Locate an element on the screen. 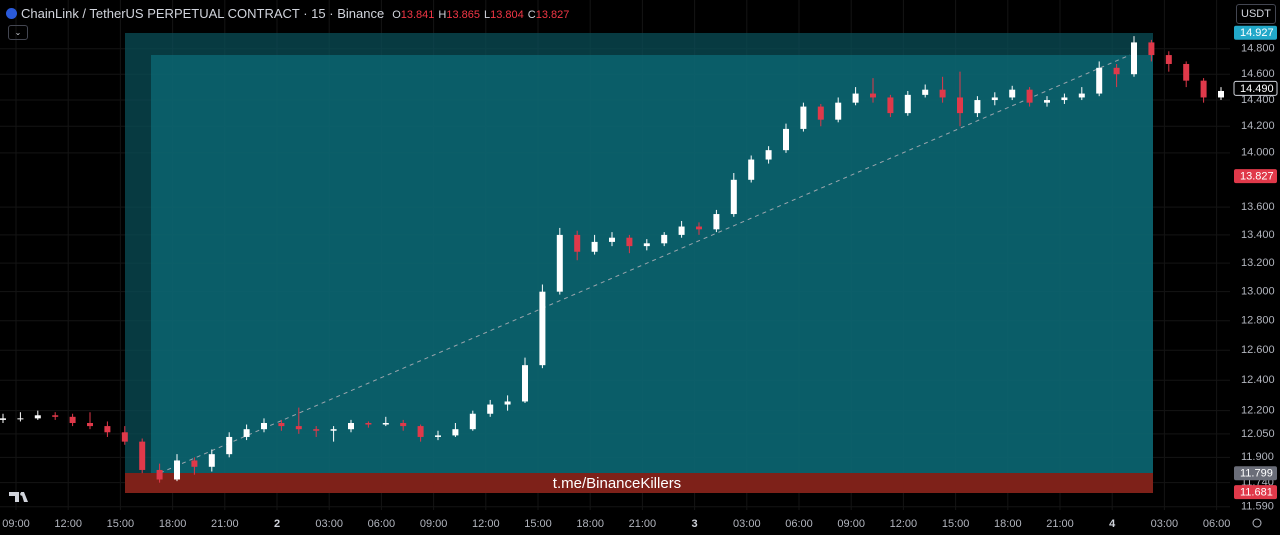  y-tick-label: 14.200 is located at coordinates (1258, 126).